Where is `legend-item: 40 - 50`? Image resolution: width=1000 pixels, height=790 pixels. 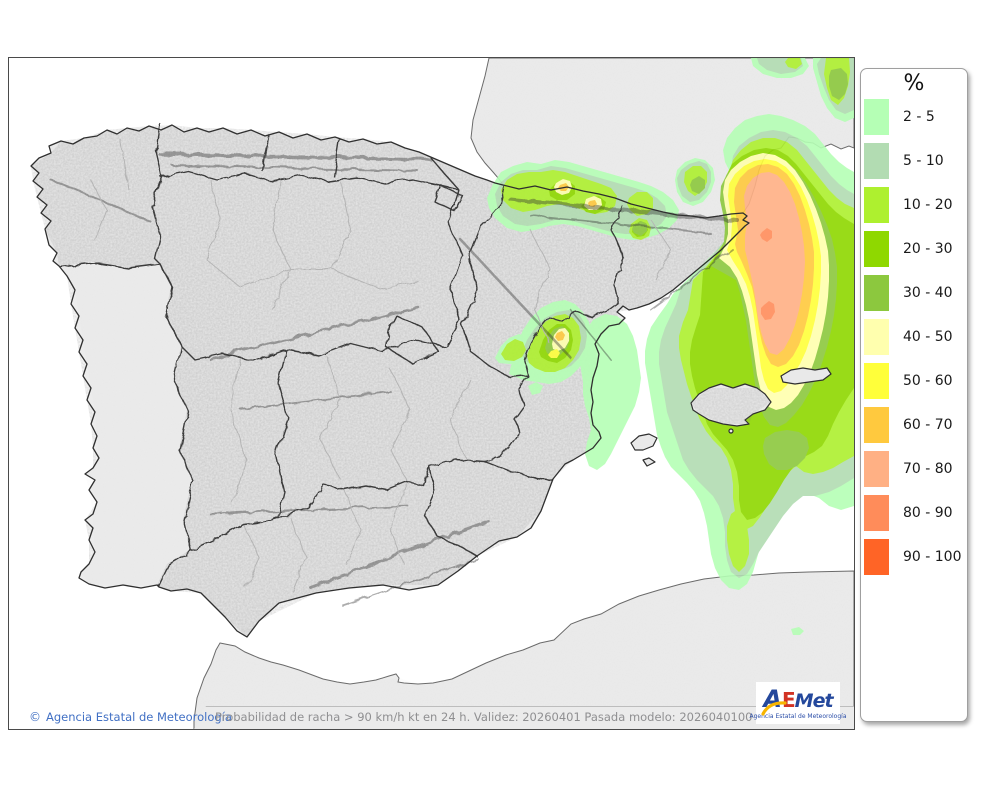
legend-item: 40 - 50 is located at coordinates (915, 337).